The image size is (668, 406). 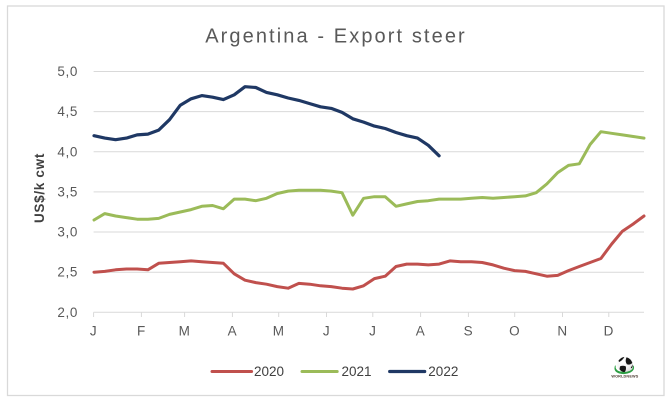 I want to click on svg-text: 2,5, so click(x=67, y=272).